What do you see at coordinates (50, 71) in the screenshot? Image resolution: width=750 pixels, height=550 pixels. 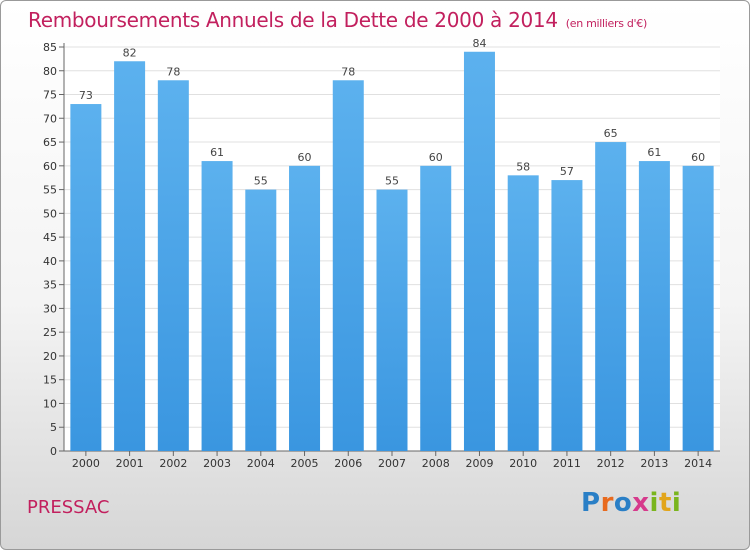 I see `y-tick-label: 80` at bounding box center [50, 71].